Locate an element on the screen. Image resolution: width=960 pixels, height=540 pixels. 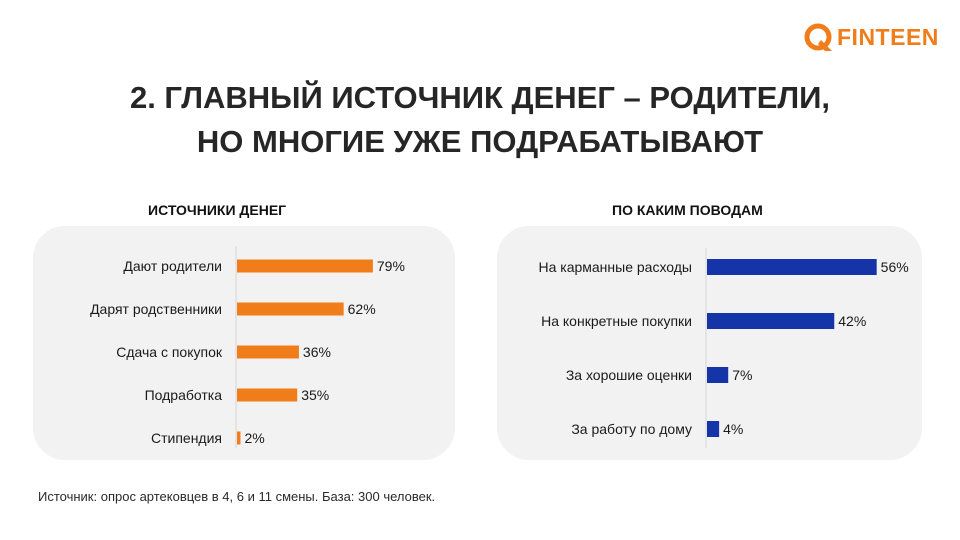
occasions-category-label-1: На карманные расходы is located at coordinates (615, 267).